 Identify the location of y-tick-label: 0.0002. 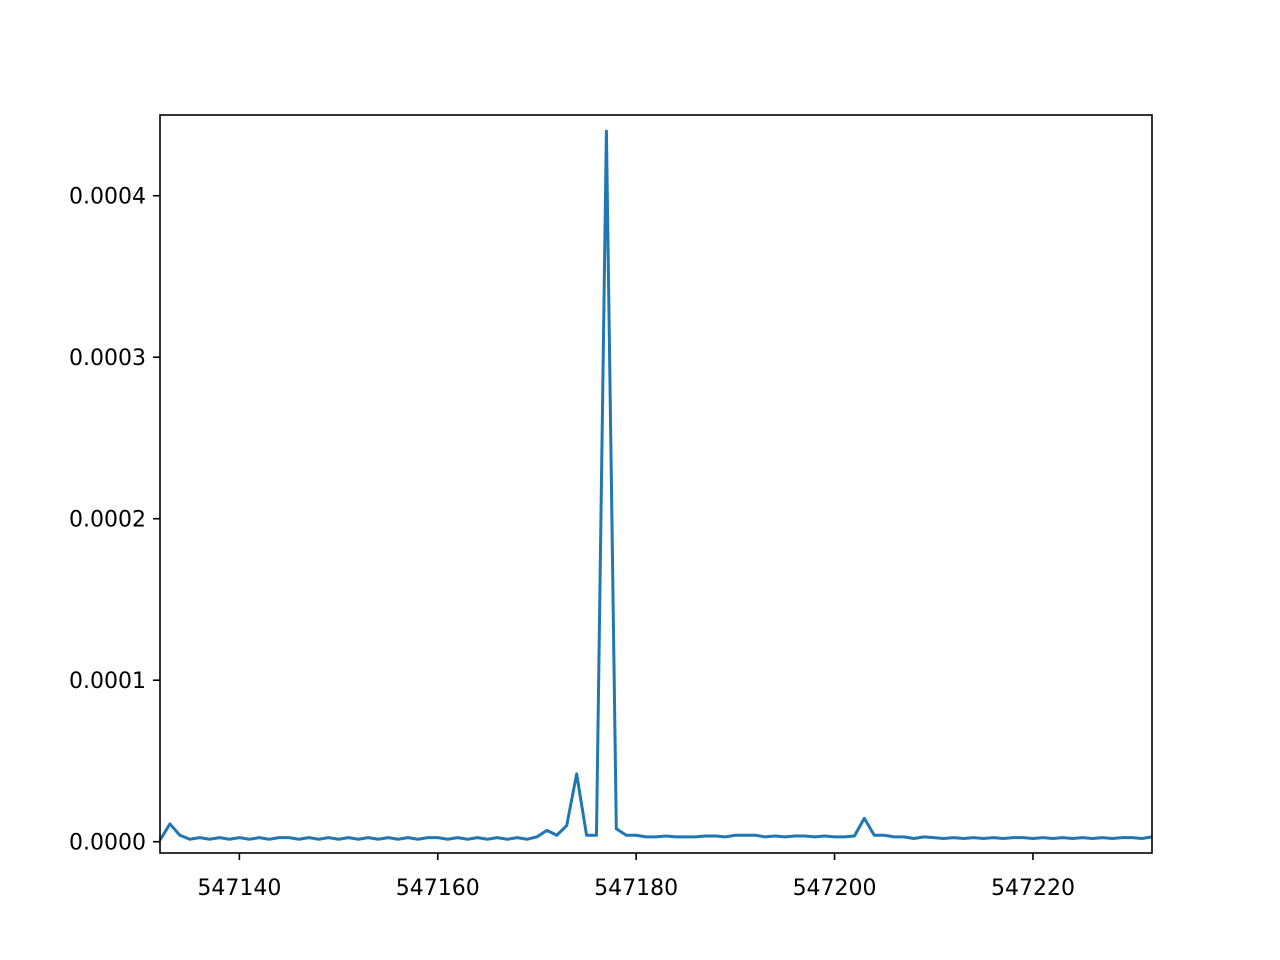
(107, 520).